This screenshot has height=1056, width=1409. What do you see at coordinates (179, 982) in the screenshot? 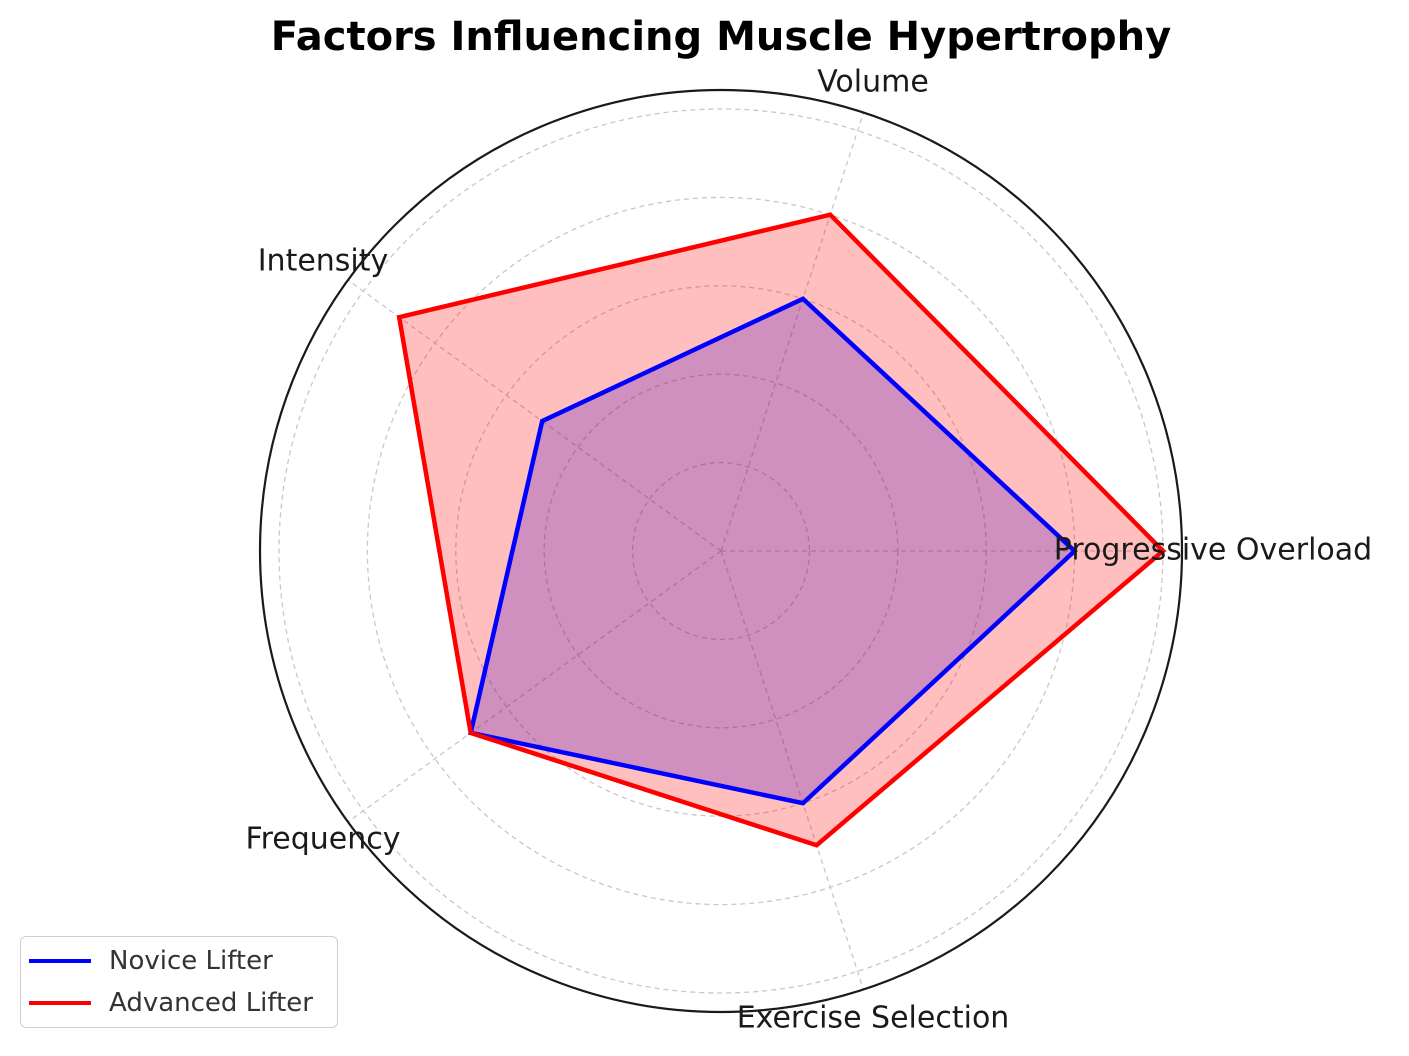
I see `legend: Novice Lifter Advanced Lifter` at bounding box center [179, 982].